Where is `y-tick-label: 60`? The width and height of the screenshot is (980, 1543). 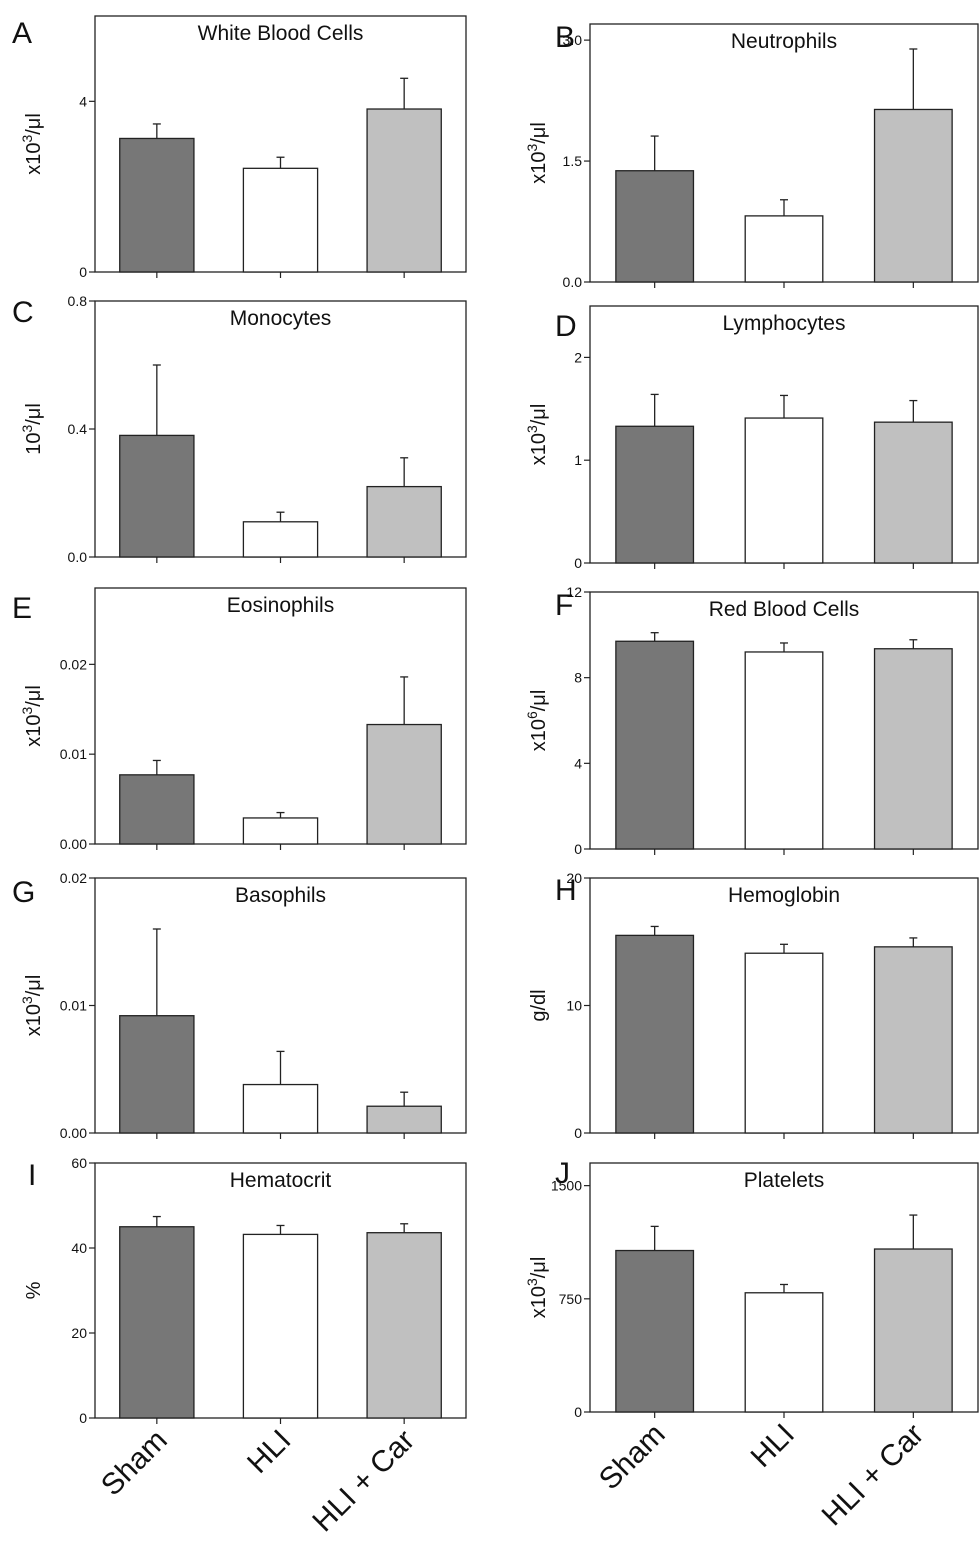 y-tick-label: 60 is located at coordinates (79, 1163).